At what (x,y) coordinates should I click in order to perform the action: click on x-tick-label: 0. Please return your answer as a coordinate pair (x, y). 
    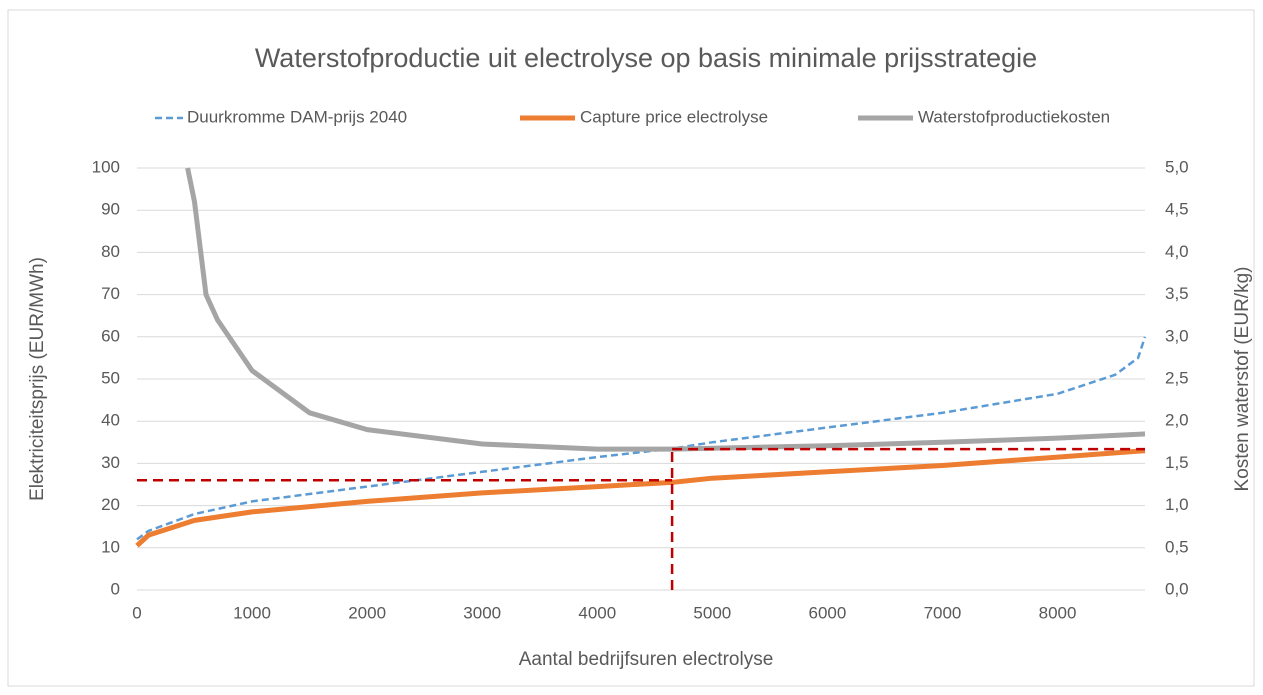
    Looking at the image, I should click on (136, 612).